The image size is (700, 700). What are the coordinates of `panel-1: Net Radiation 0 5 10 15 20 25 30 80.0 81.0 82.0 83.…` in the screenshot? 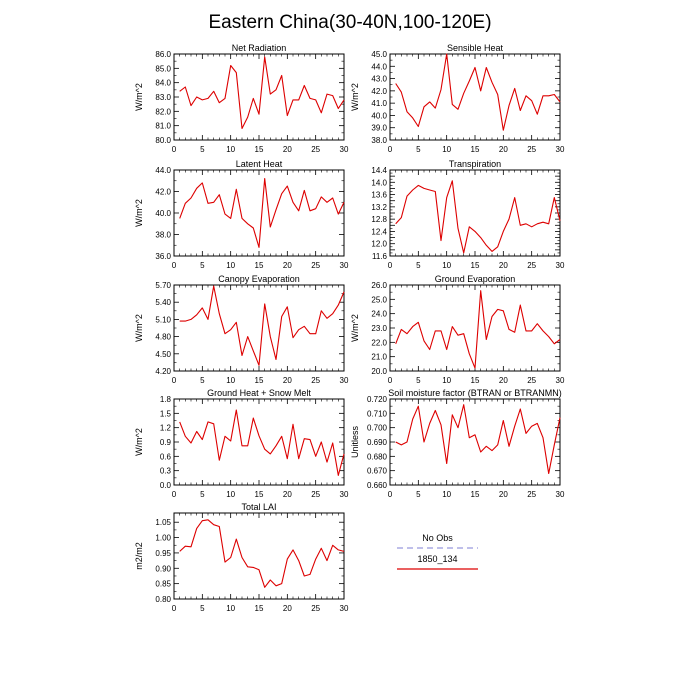 It's located at (241, 98).